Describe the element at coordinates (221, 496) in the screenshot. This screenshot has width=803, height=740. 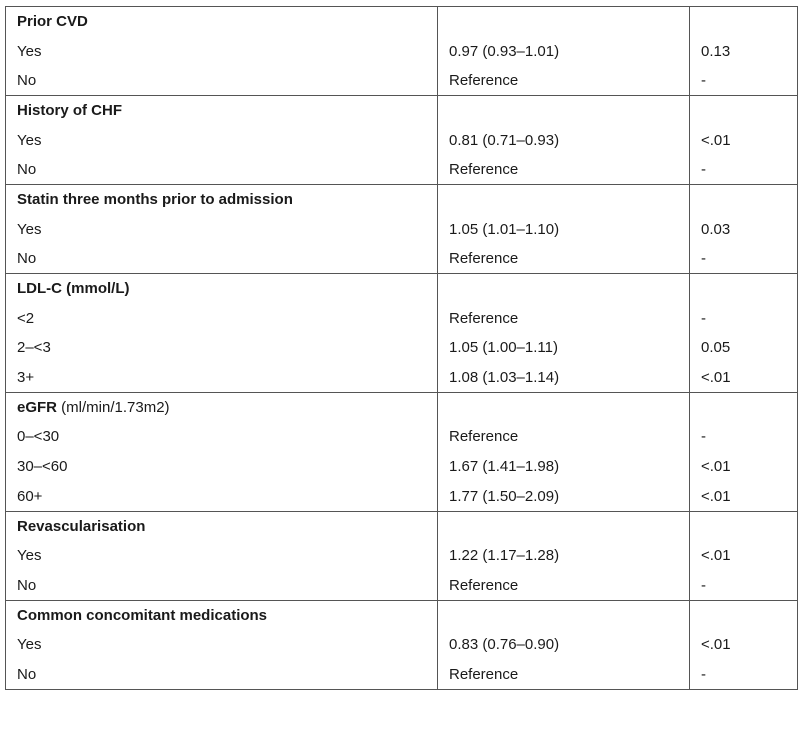
I see `row-label-cell: 60+` at that location.